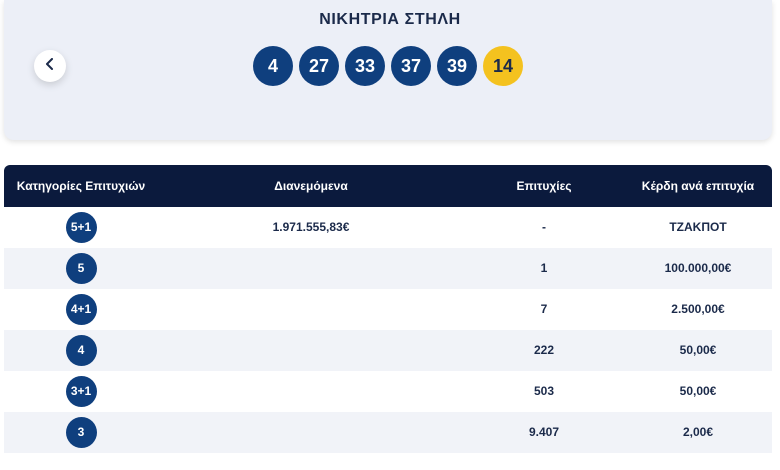 This screenshot has width=780, height=470. I want to click on category-badge: 3, so click(81, 433).